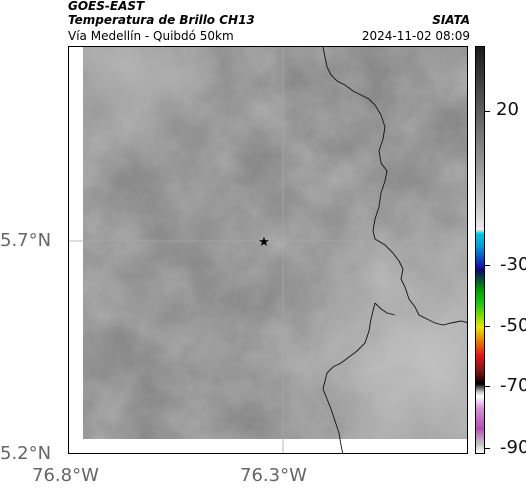 The image size is (526, 491). What do you see at coordinates (513, 385) in the screenshot?
I see `colorbar-label-minus70: -70` at bounding box center [513, 385].